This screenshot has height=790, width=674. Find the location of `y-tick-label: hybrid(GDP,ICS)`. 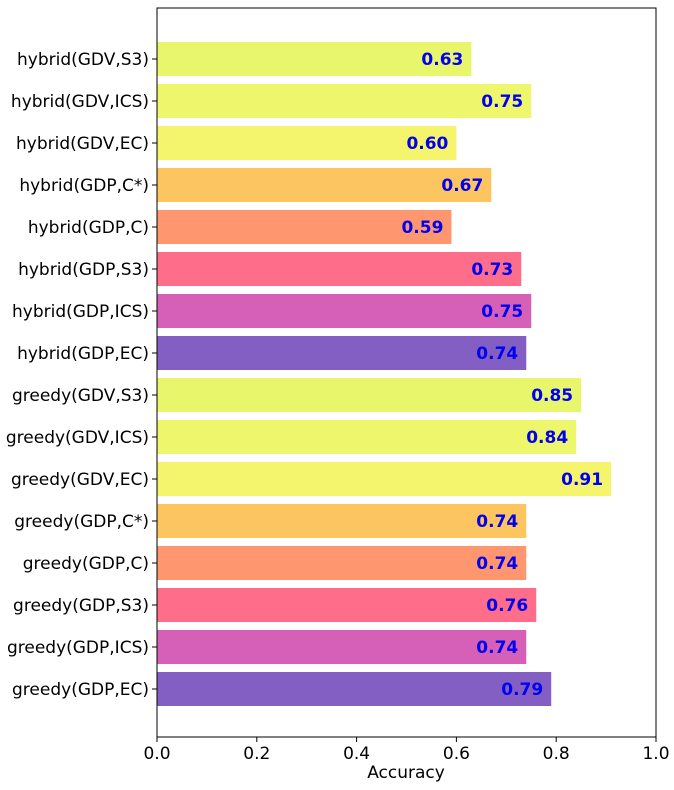

y-tick-label: hybrid(GDP,ICS) is located at coordinates (80, 312).